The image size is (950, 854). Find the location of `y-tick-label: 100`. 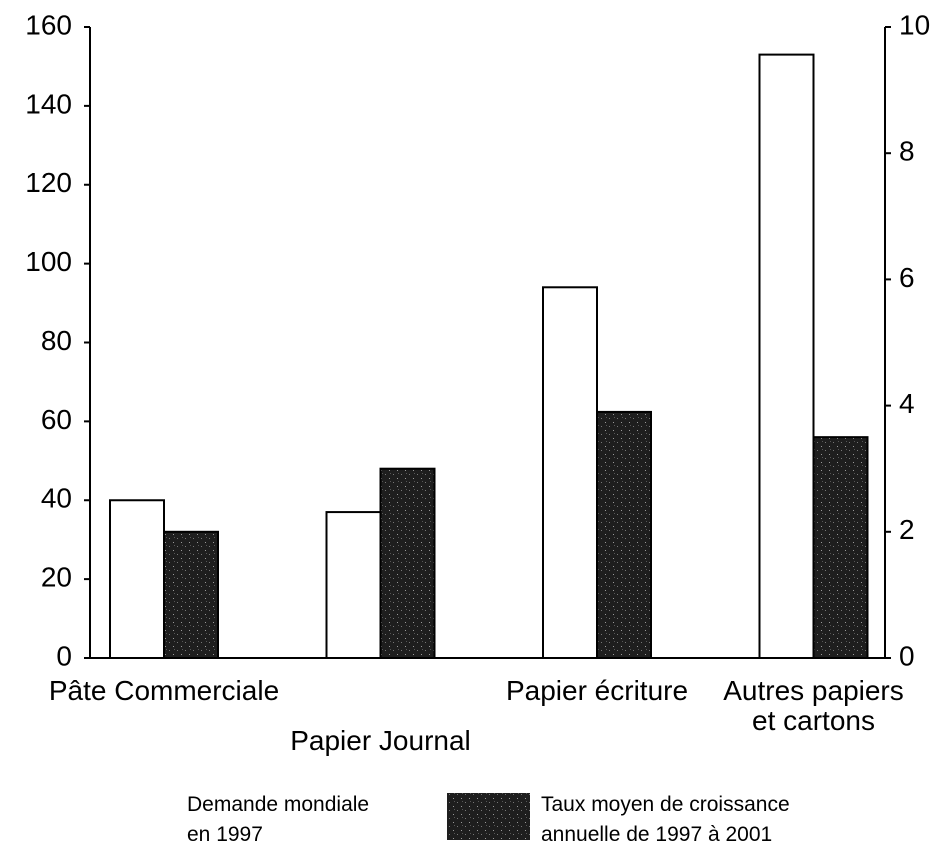

y-tick-label: 100 is located at coordinates (48, 261).